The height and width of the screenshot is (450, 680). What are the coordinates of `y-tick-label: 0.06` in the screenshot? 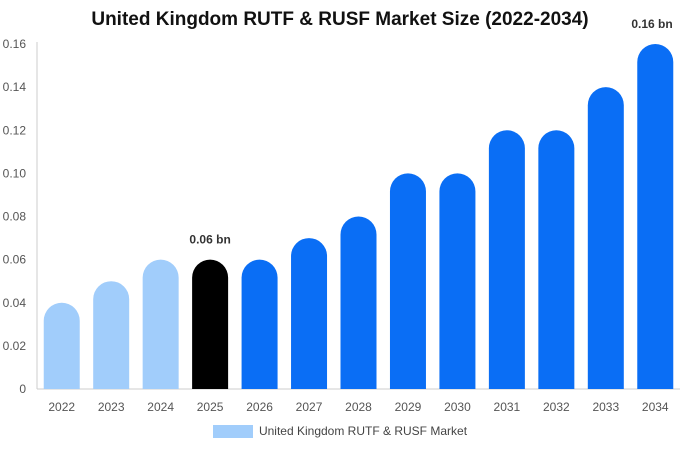 It's located at (15, 260).